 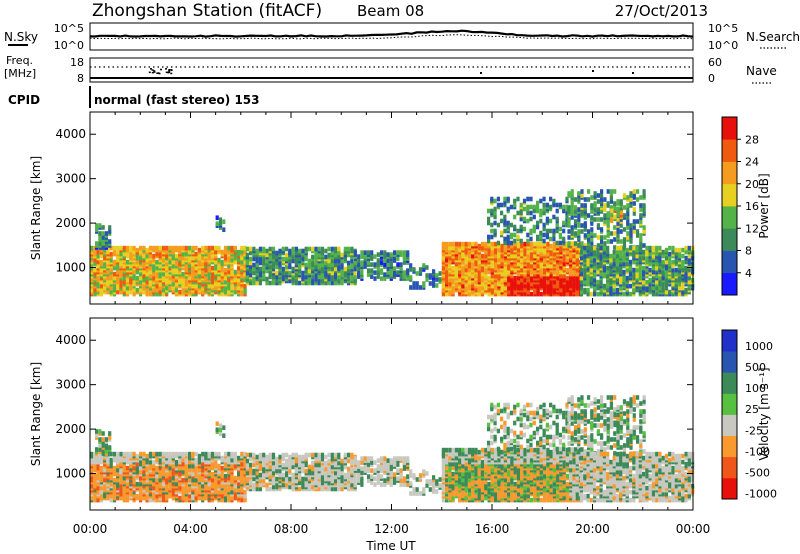 I want to click on nave-tick-bottom: 0, so click(x=711, y=78).